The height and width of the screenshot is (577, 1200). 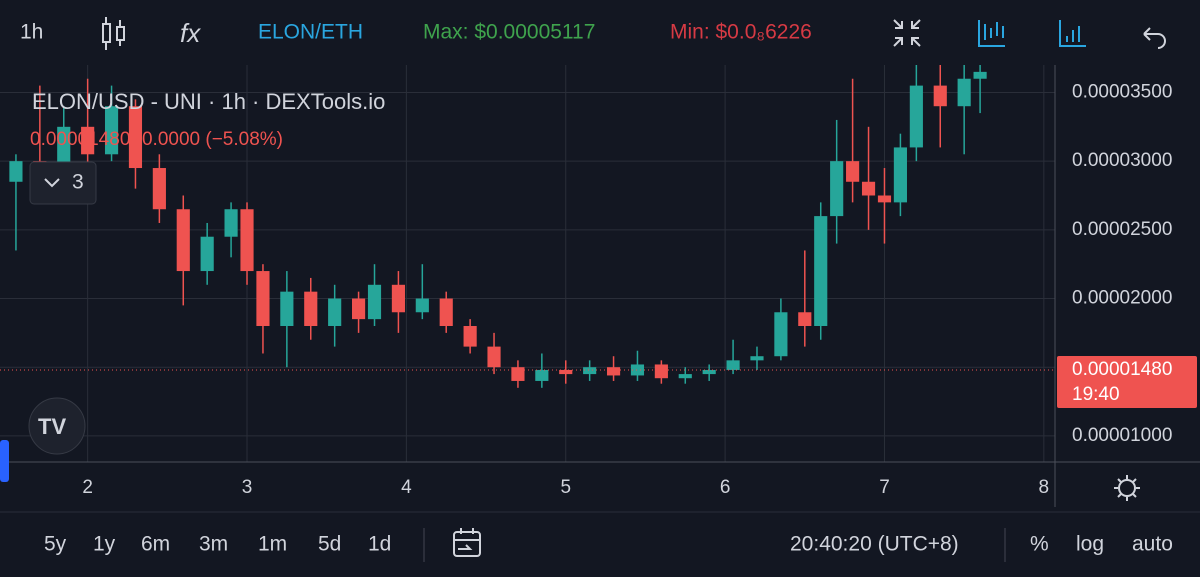 I want to click on tv-logo, so click(x=57, y=426).